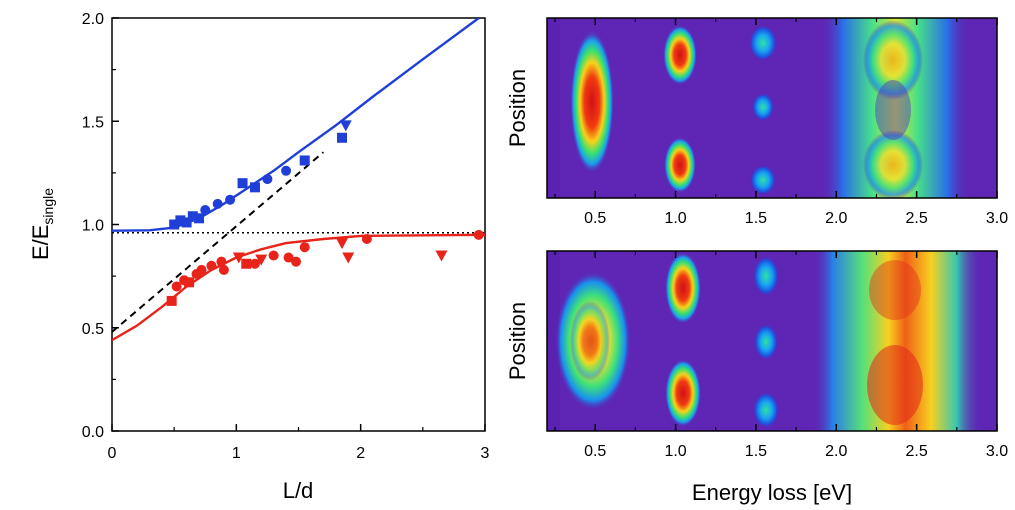 This screenshot has width=1015, height=510. I want to click on y-tick-label: 1.5, so click(93, 122).